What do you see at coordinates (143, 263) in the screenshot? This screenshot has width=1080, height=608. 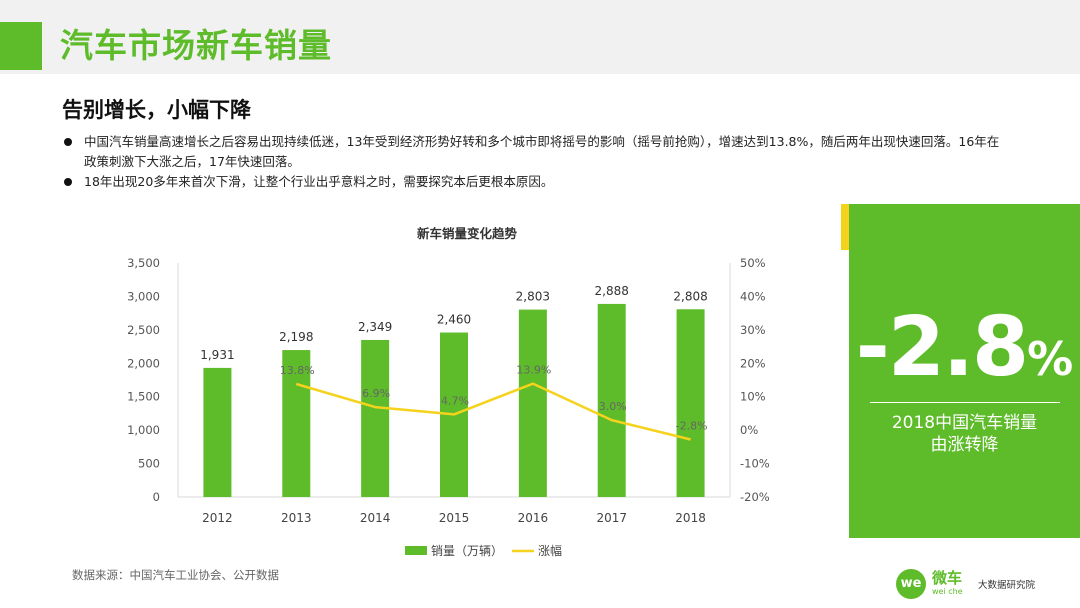 I see `left-axis-tick-label: 3,500` at bounding box center [143, 263].